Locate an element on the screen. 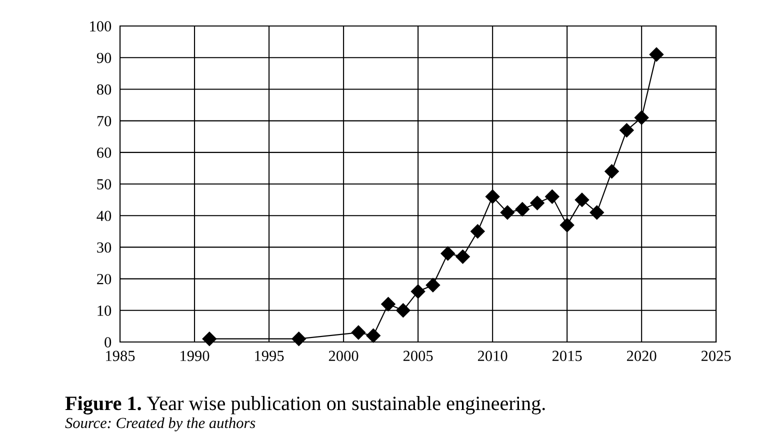 This screenshot has height=434, width=761. y-tick-label: 90 is located at coordinates (104, 58).